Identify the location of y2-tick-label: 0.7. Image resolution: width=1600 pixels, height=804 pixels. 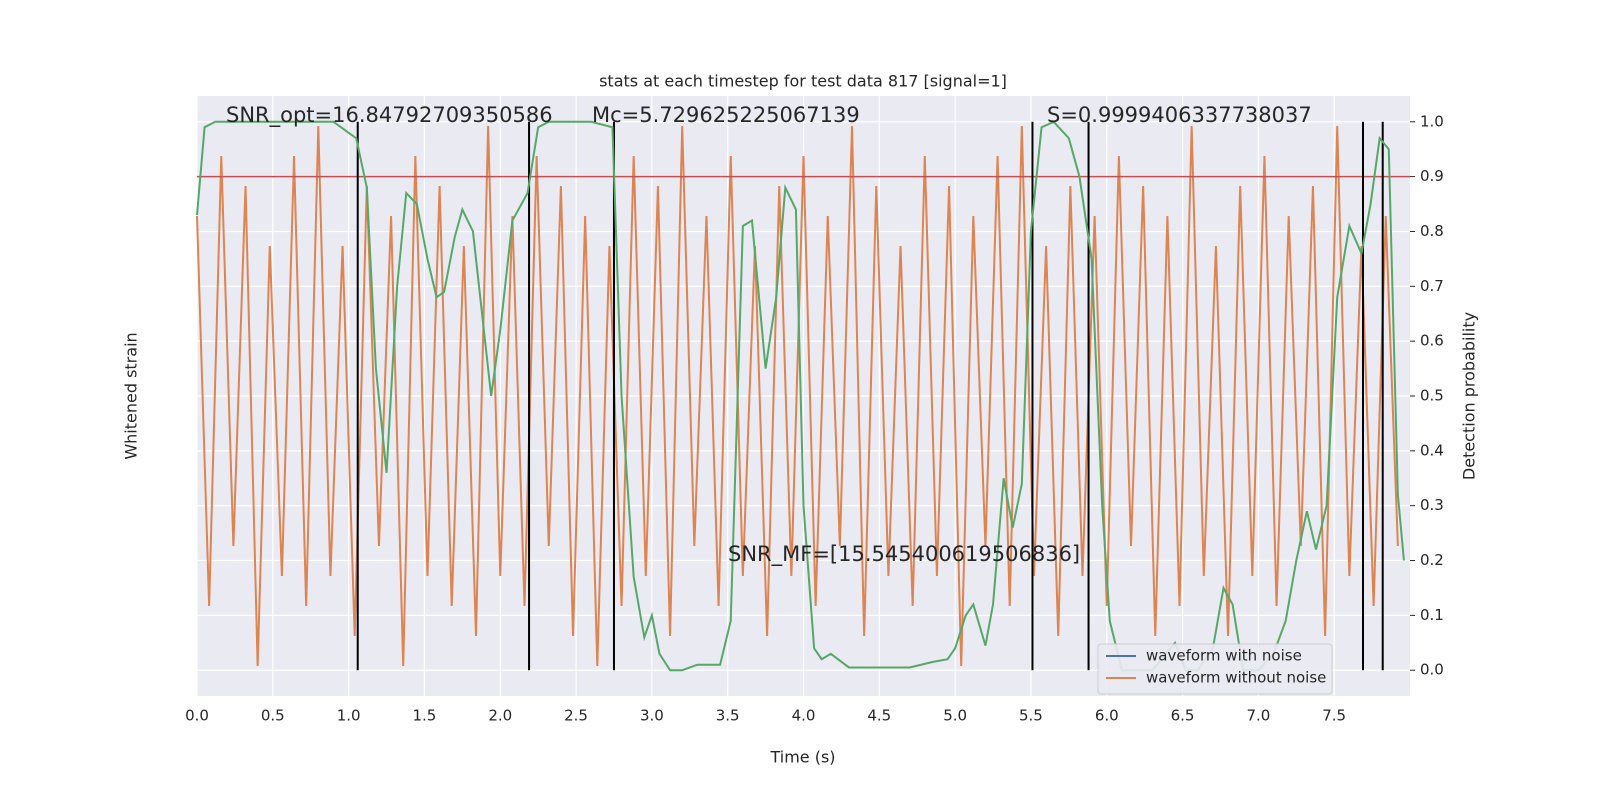
(1432, 286).